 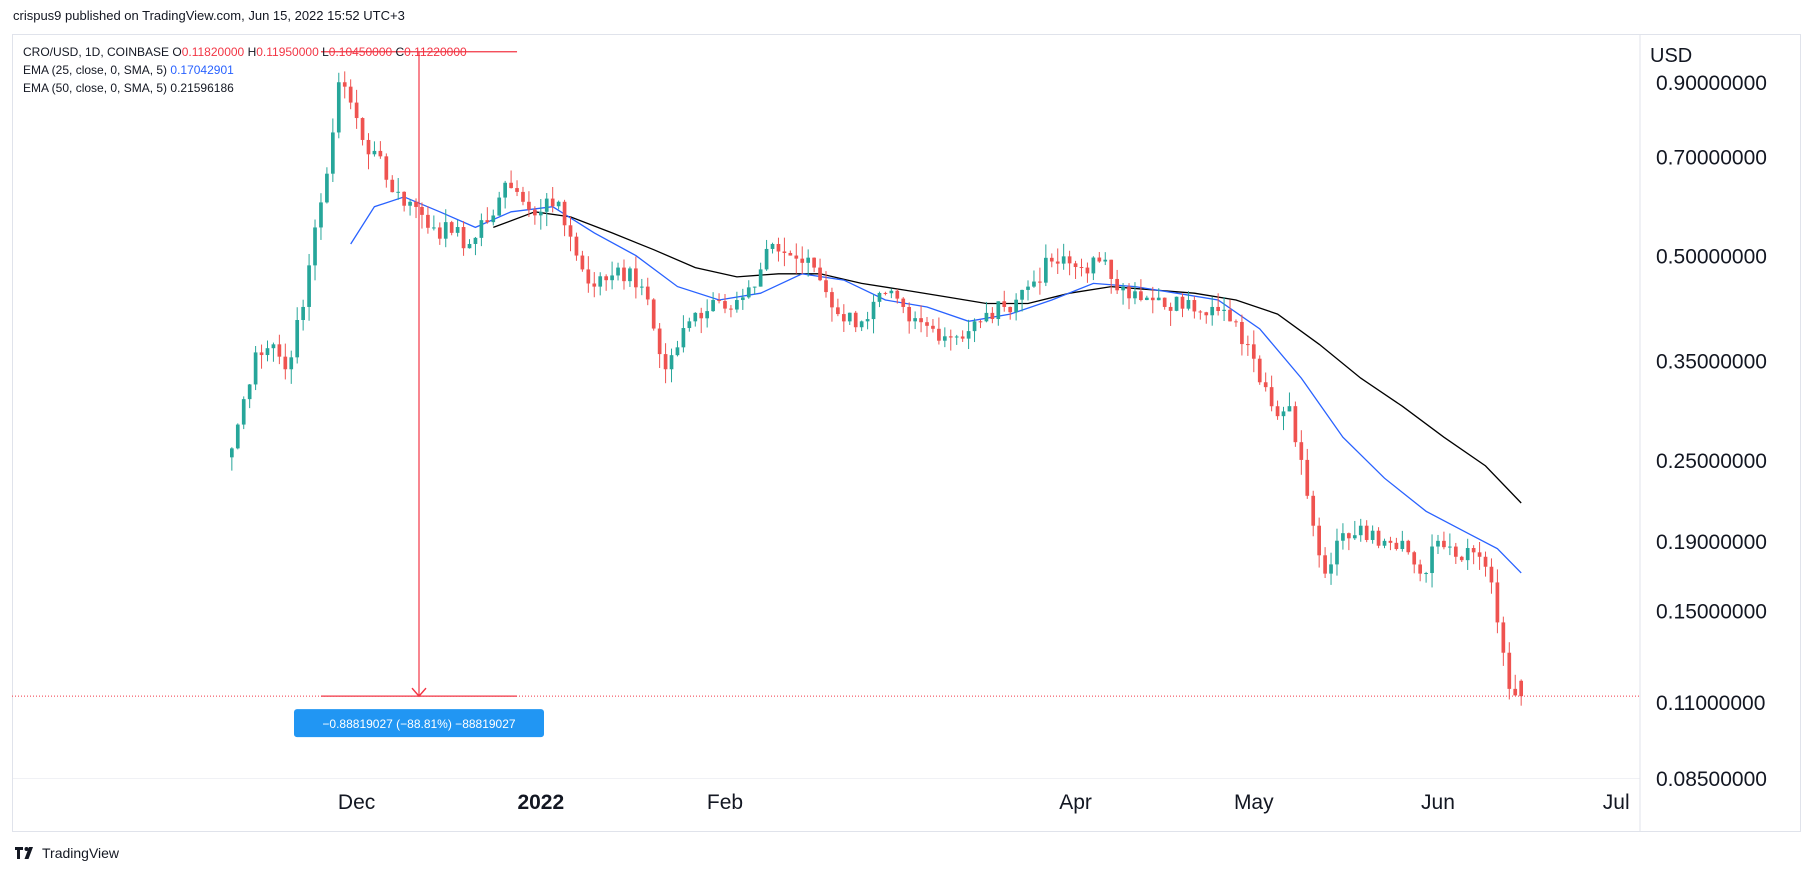 What do you see at coordinates (1616, 802) in the screenshot?
I see `time-tick-label: Jul` at bounding box center [1616, 802].